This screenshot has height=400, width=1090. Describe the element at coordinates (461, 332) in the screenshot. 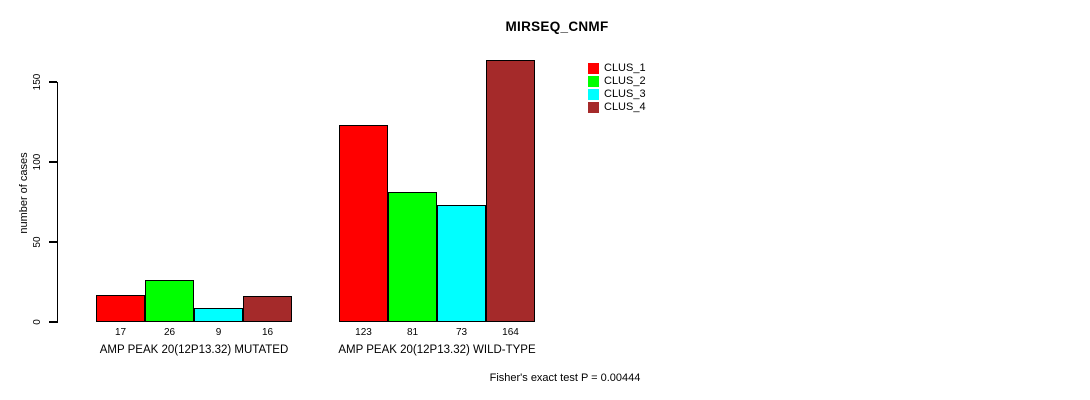

I see `bar-value-label: 73` at that location.